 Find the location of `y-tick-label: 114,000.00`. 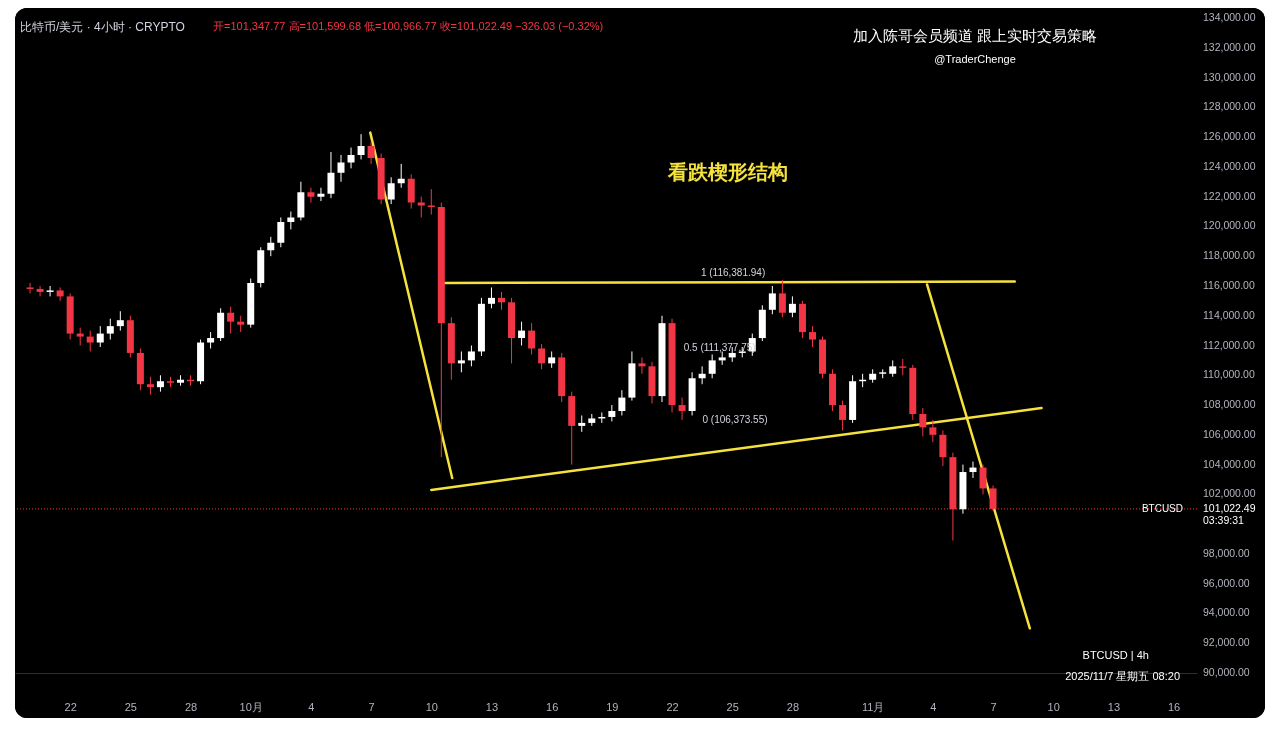

y-tick-label: 114,000.00 is located at coordinates (1229, 314).